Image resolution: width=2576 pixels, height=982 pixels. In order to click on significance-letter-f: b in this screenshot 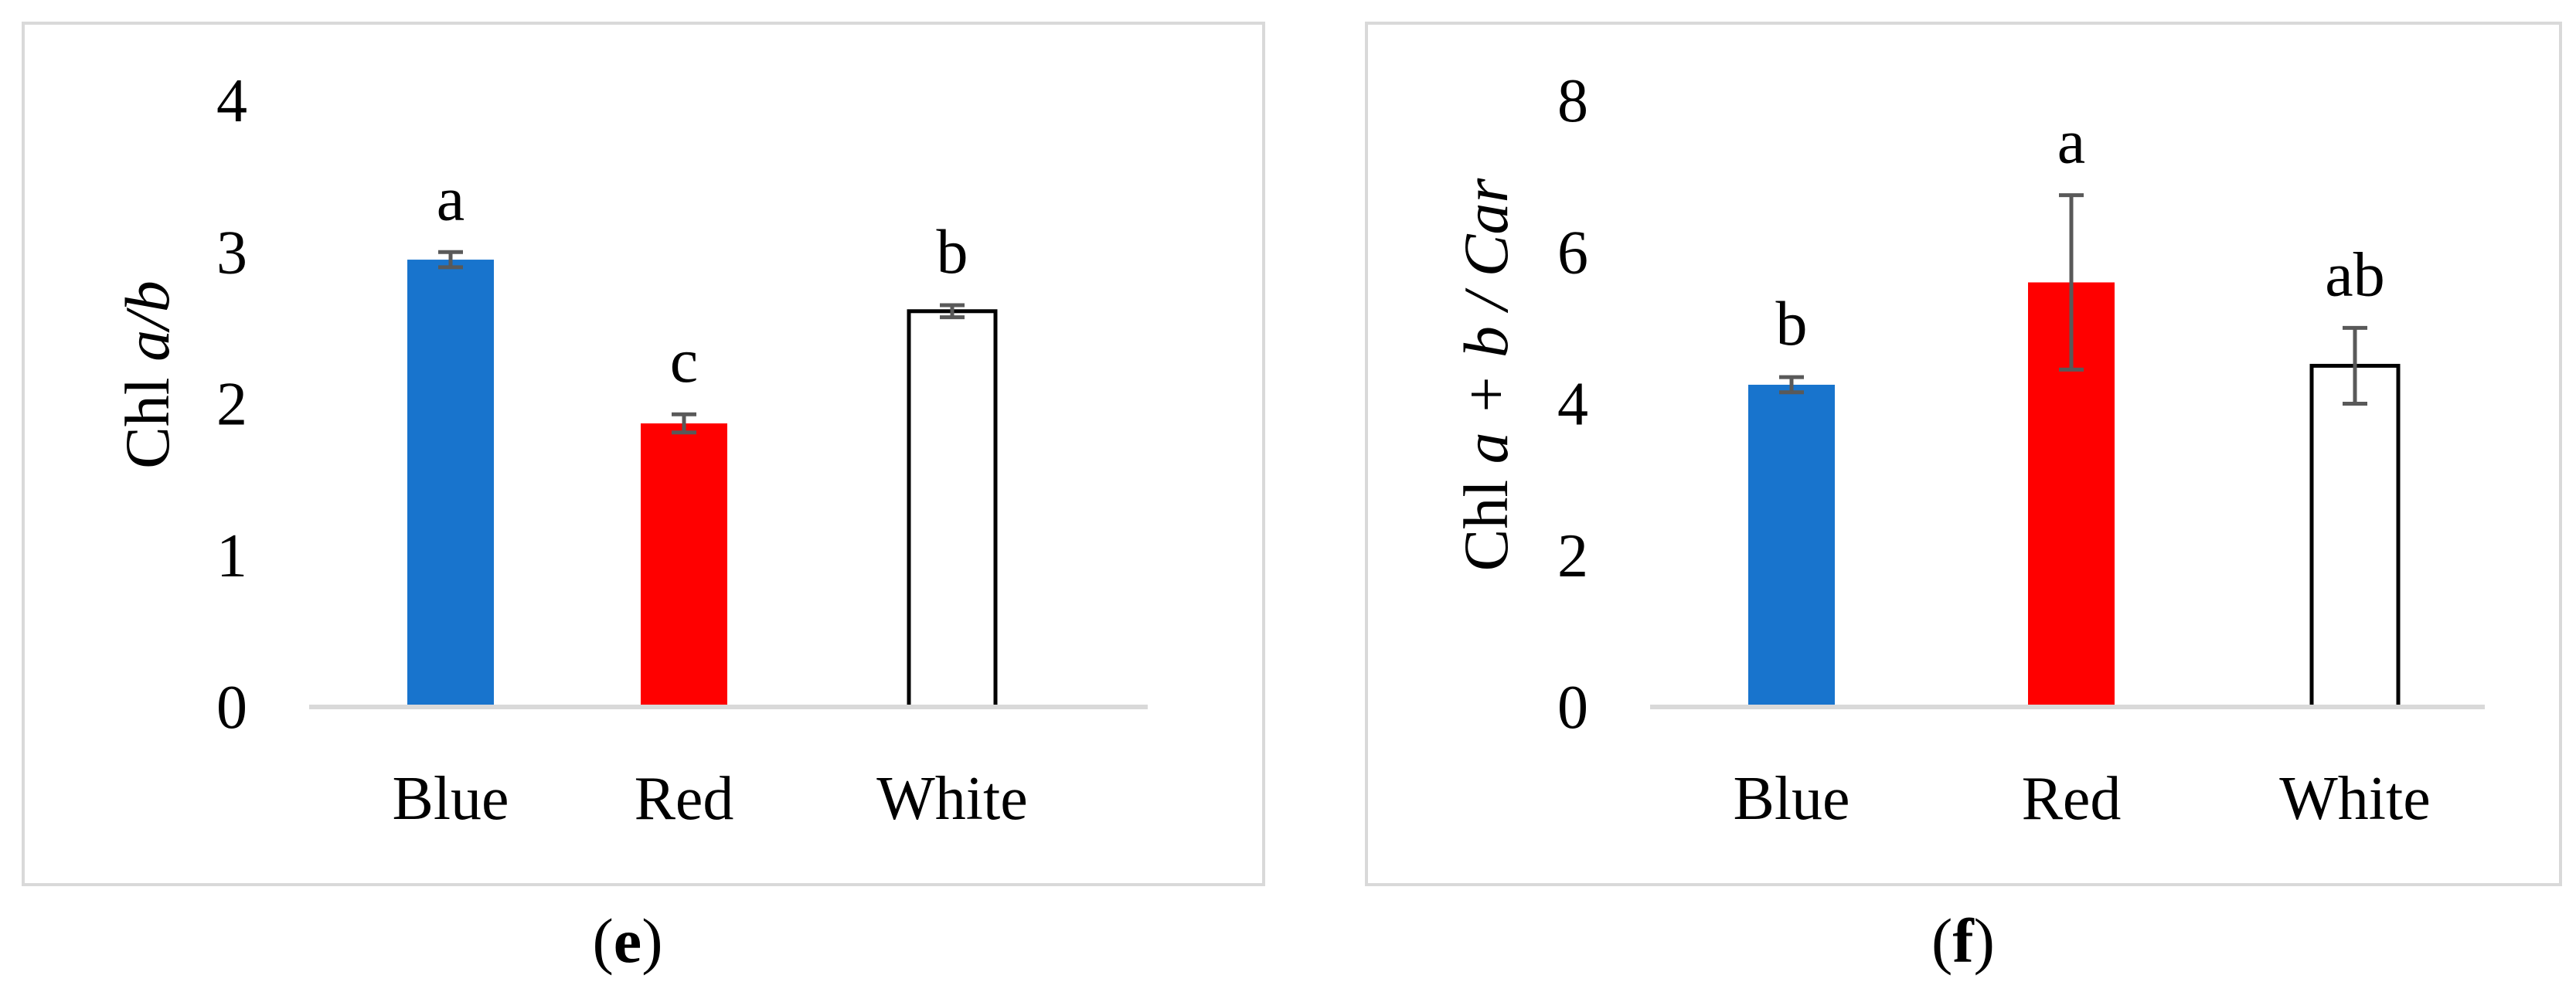, I will do `click(1792, 323)`.